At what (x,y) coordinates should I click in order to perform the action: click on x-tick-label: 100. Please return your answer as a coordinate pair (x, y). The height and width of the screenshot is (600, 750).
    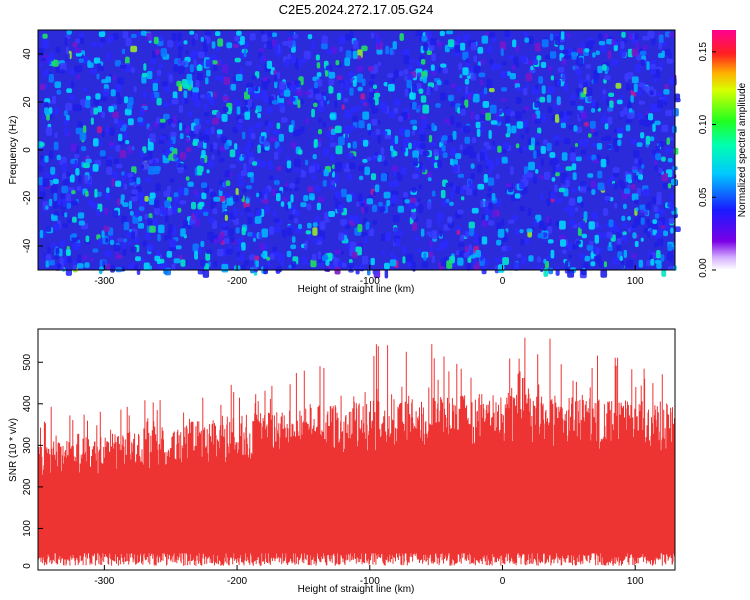
    Looking at the image, I should click on (635, 581).